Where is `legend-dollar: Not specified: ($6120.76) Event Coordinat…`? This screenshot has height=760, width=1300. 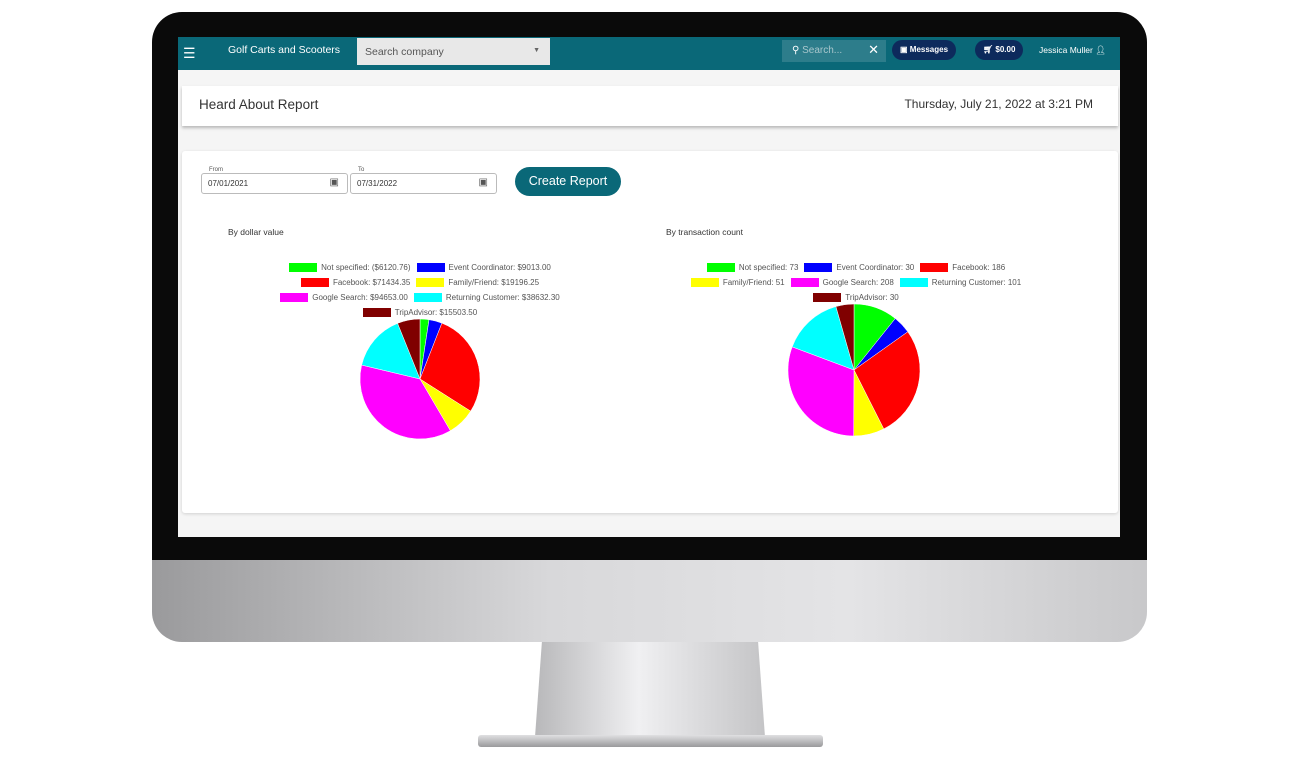 legend-dollar: Not specified: ($6120.76) Event Coordinat… is located at coordinates (420, 290).